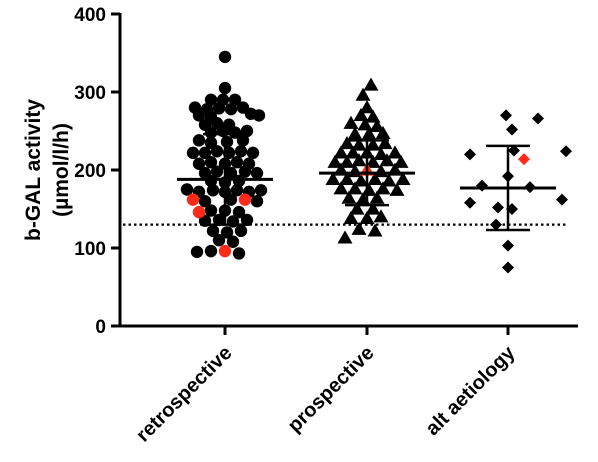 The height and width of the screenshot is (462, 598). I want to click on stats-layer, so click(366, 182).